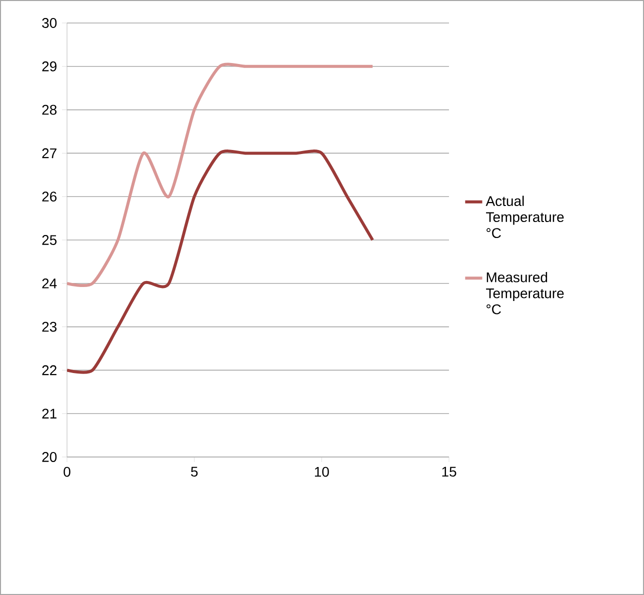 Image resolution: width=644 pixels, height=595 pixels. I want to click on y-tick-label: 26, so click(49, 197).